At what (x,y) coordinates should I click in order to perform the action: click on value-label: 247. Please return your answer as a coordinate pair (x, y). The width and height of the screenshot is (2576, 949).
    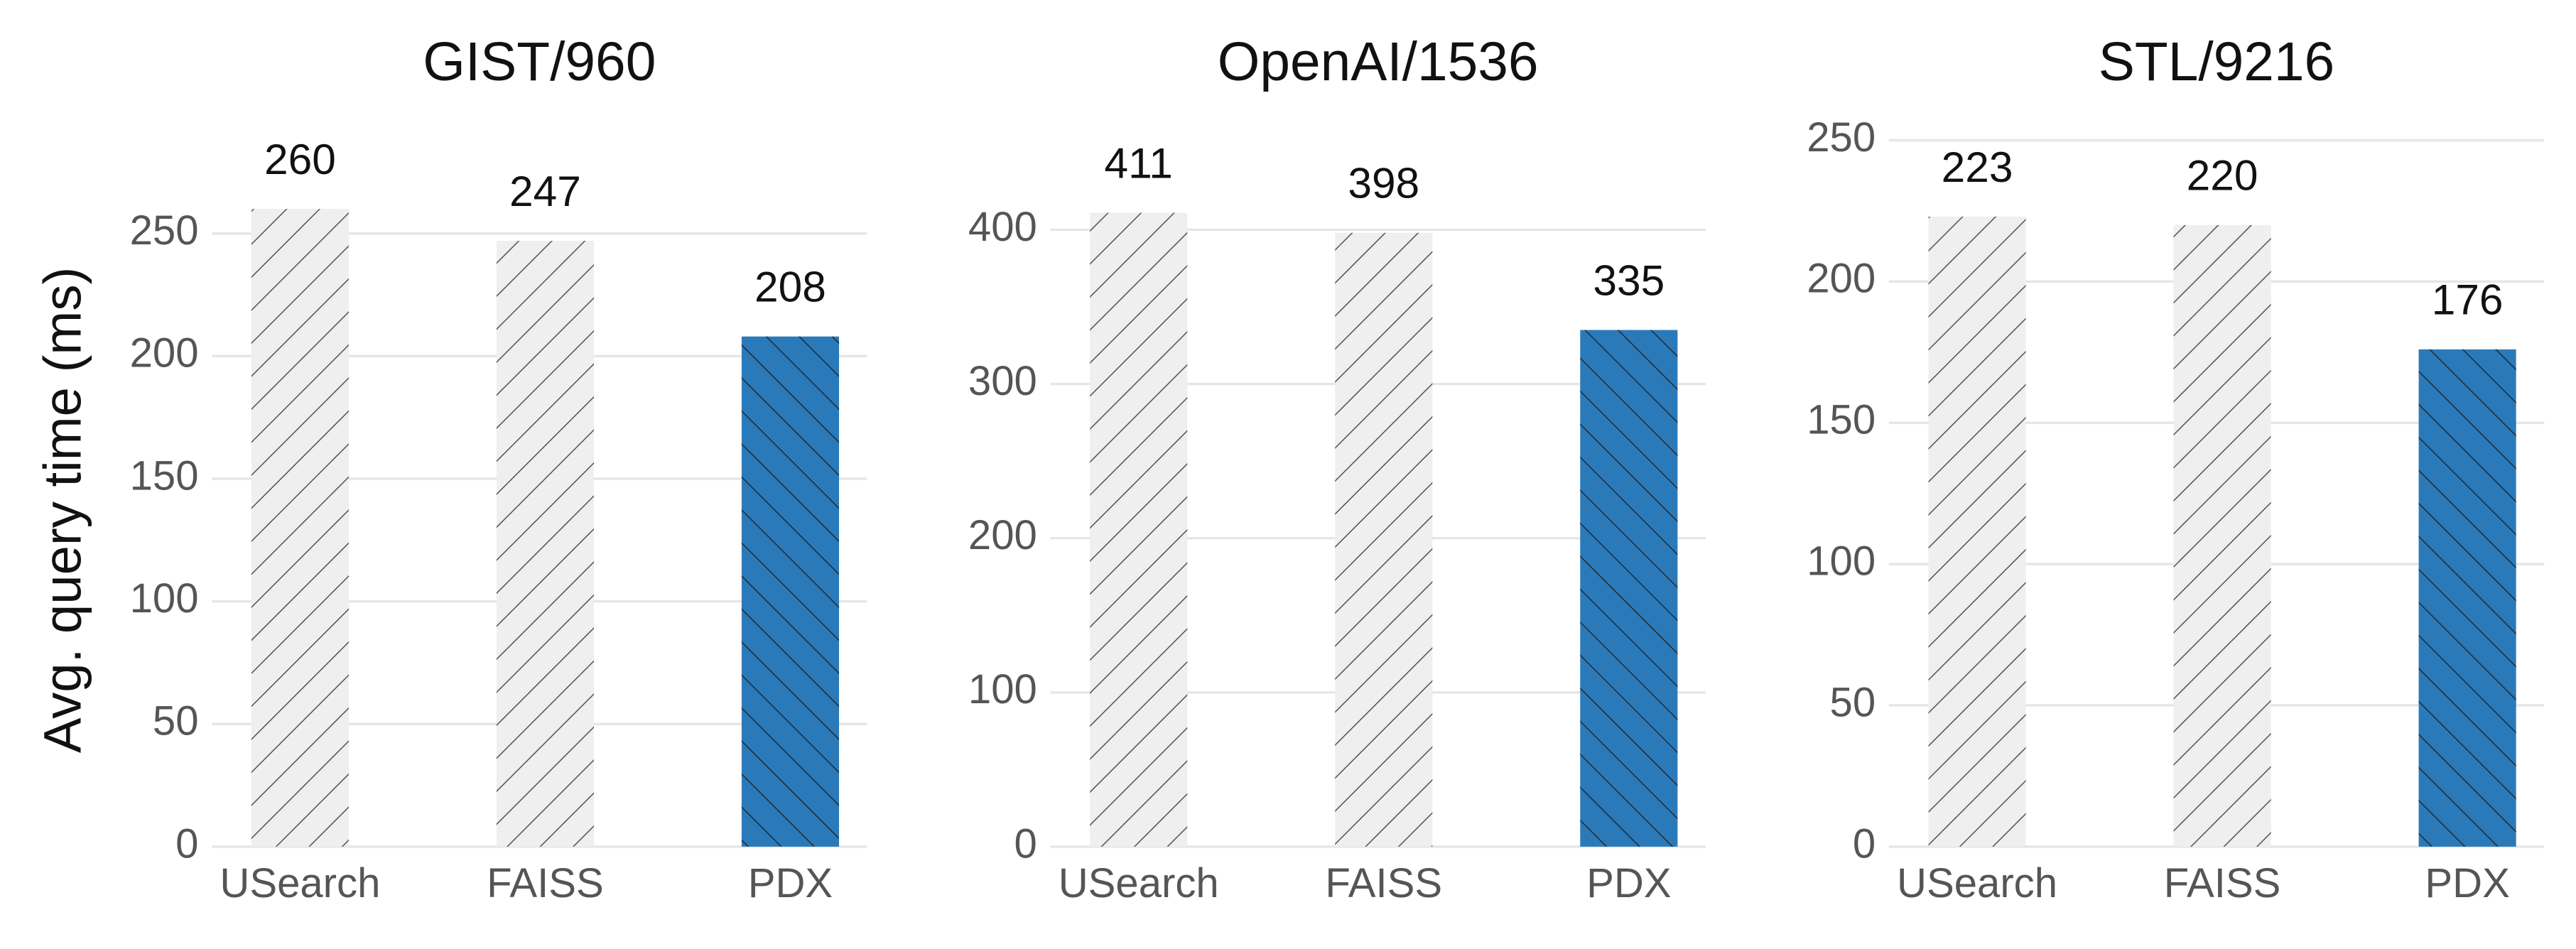
    Looking at the image, I should click on (545, 191).